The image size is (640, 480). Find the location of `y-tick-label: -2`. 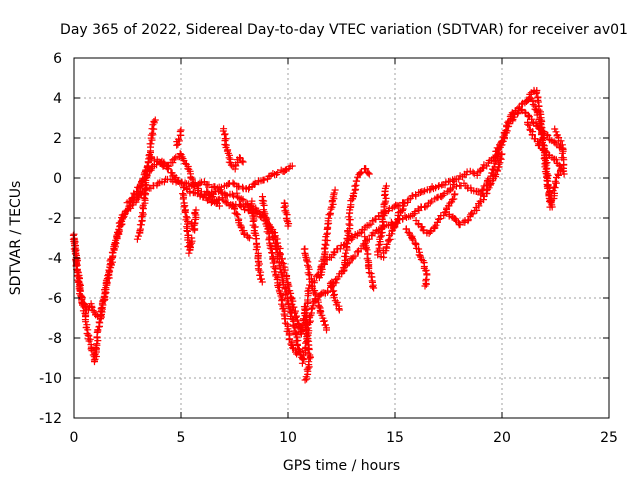

y-tick-label: -2 is located at coordinates (55, 219).